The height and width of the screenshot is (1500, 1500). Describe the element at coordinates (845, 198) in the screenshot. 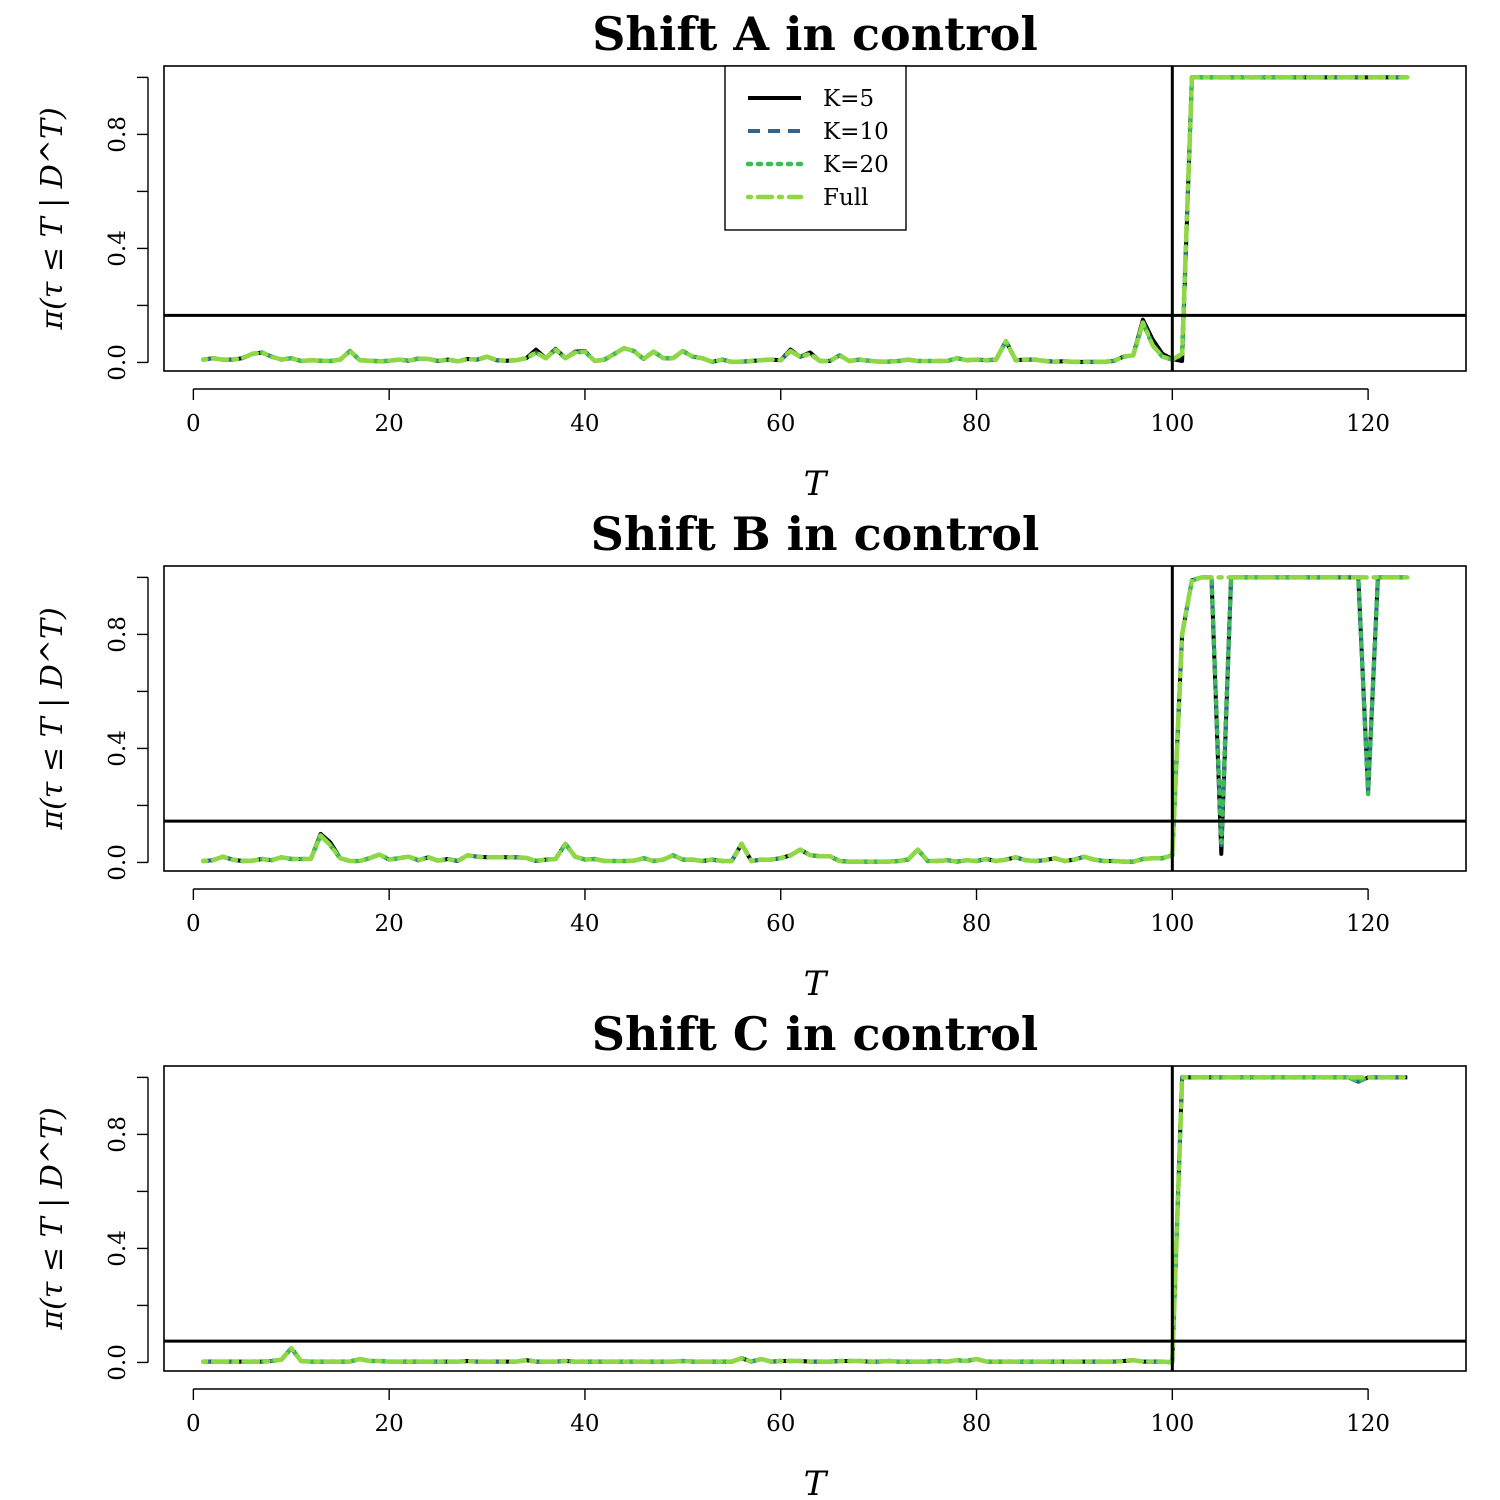

I see `legend-label: Full` at that location.